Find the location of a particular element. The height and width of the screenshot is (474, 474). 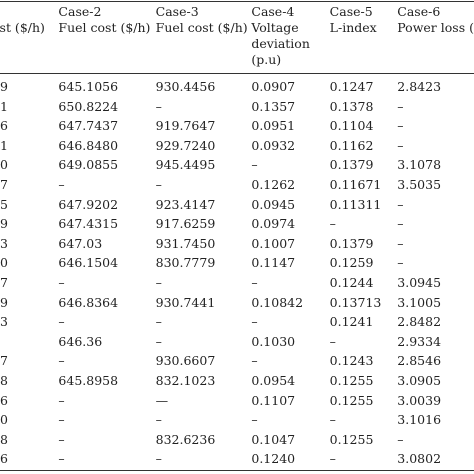

table-cell: 647.03 is located at coordinates (80, 243).